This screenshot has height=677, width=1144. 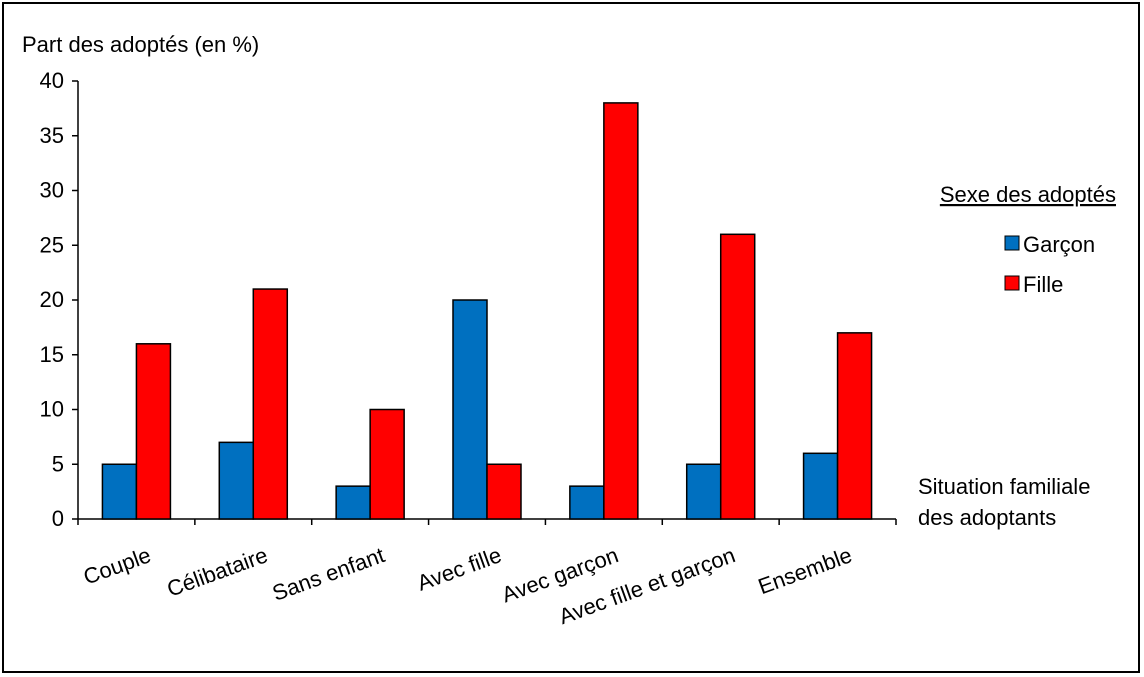 What do you see at coordinates (328, 574) in the screenshot?
I see `x-tick-label: Sans enfant` at bounding box center [328, 574].